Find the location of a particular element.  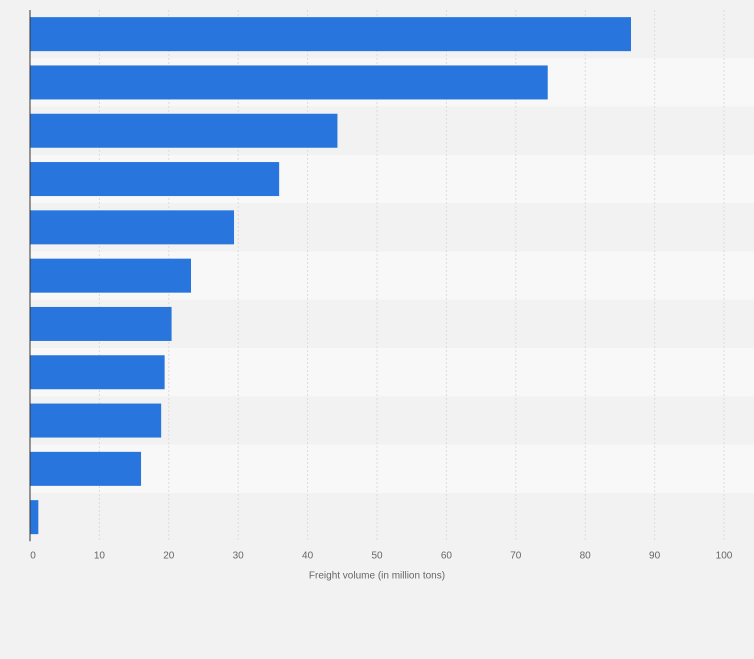

x-axis-title: Freight volume (in million tons) is located at coordinates (377, 575).